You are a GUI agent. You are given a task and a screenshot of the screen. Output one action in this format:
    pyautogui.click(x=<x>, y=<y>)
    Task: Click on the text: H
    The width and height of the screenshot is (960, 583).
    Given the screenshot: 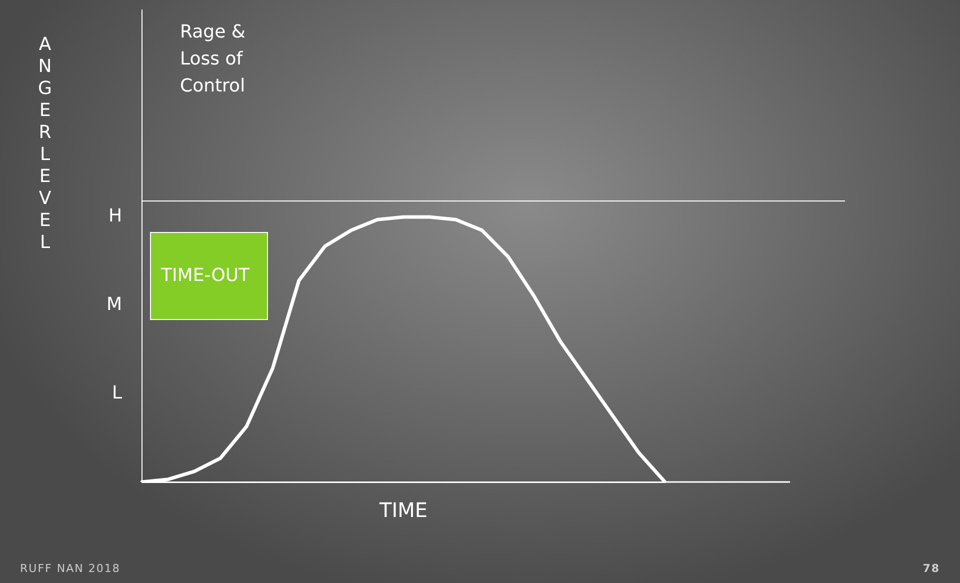 What is the action you would take?
    pyautogui.click(x=115, y=216)
    